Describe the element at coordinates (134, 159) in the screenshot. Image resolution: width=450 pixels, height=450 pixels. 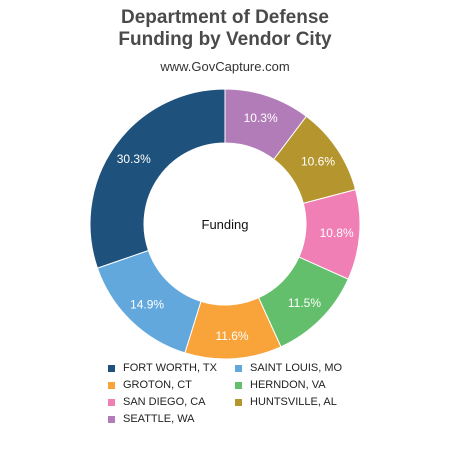
I see `slice-data-label: 30.3%` at that location.